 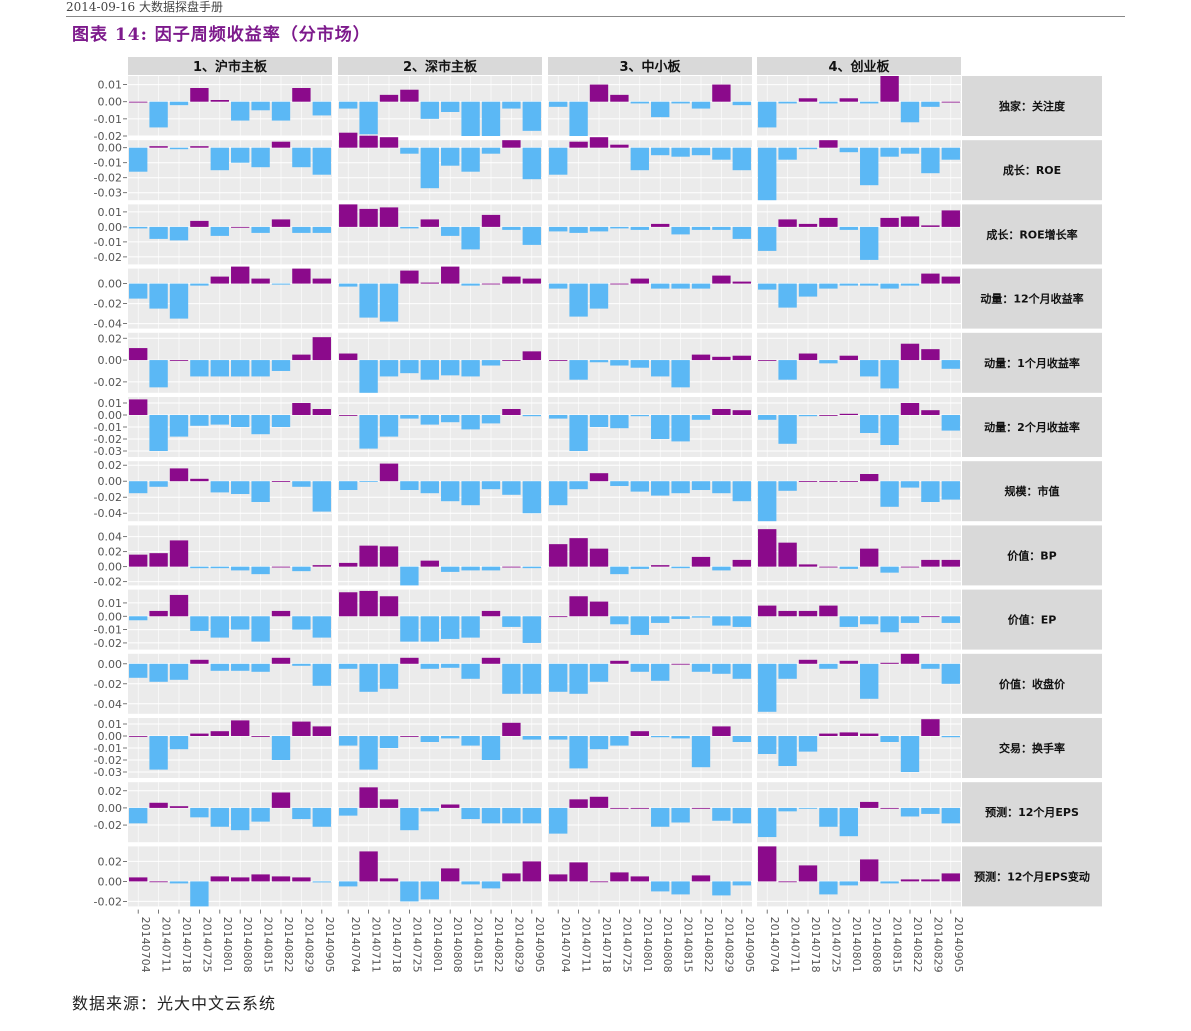 I want to click on column-strip-label: 1、沪市主板, so click(x=230, y=67).